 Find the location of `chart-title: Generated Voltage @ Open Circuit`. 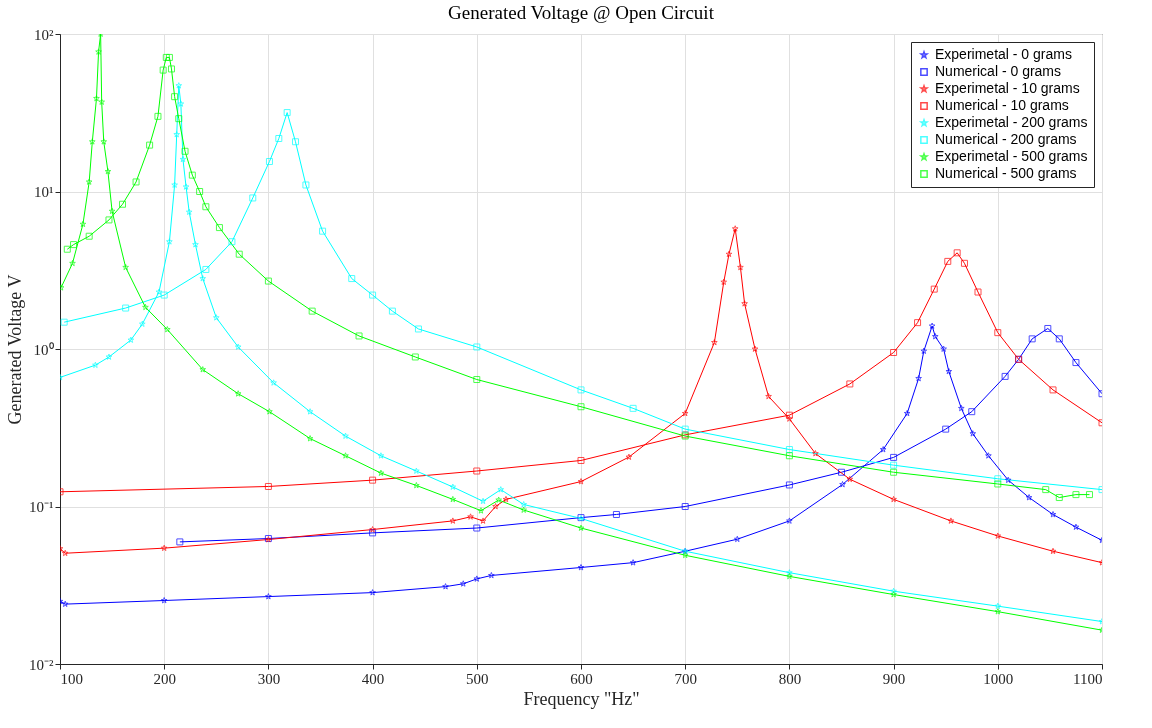

chart-title: Generated Voltage @ Open Circuit is located at coordinates (581, 12).